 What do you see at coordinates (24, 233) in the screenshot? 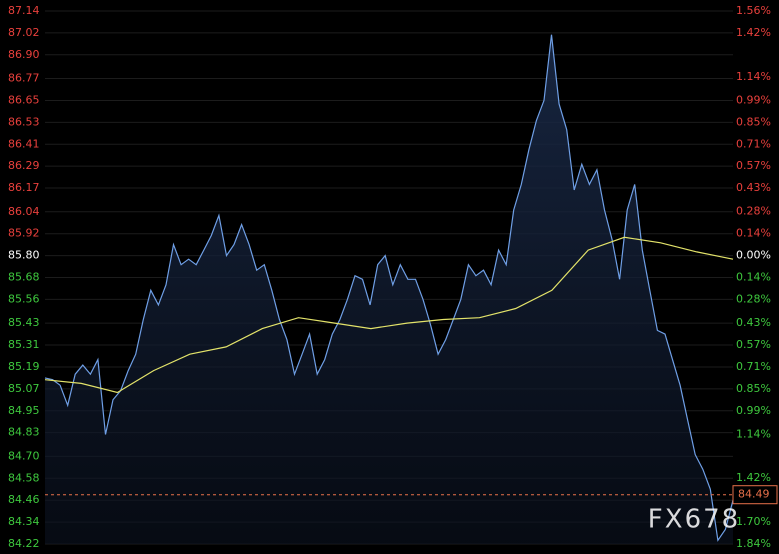
I see `y-tick-label: 85.92` at bounding box center [24, 233].